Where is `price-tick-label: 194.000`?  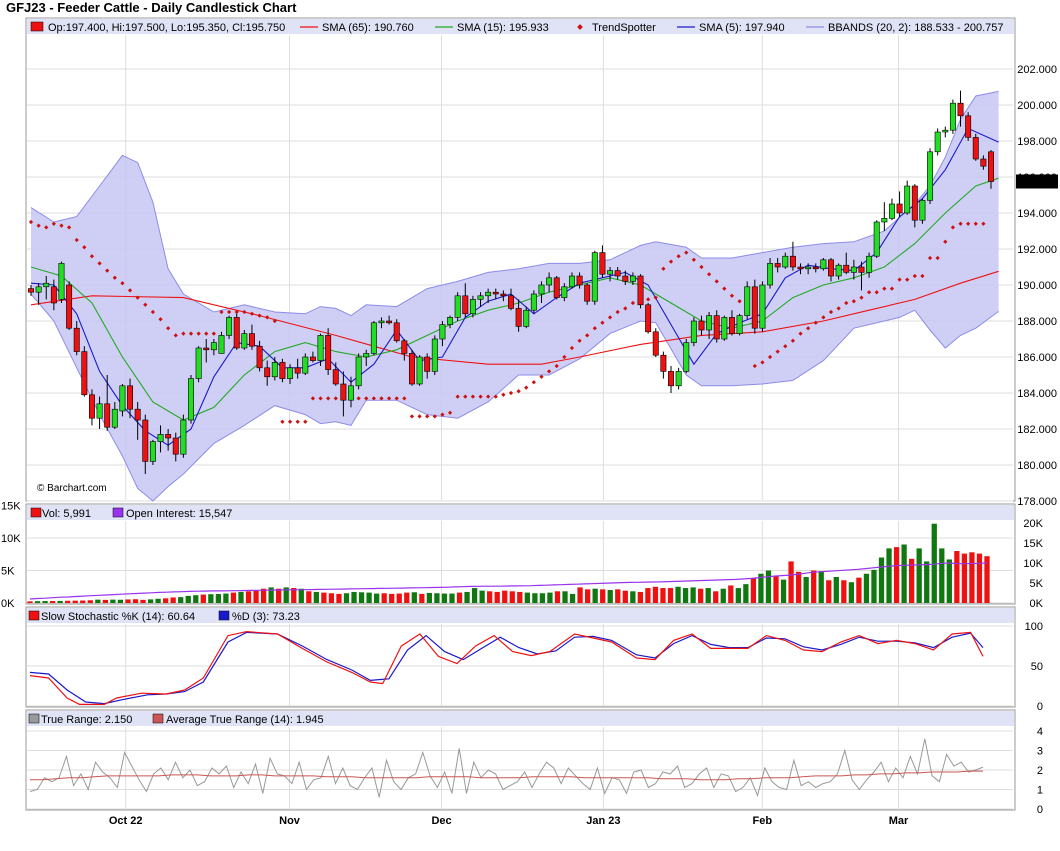 price-tick-label: 194.000 is located at coordinates (1037, 214).